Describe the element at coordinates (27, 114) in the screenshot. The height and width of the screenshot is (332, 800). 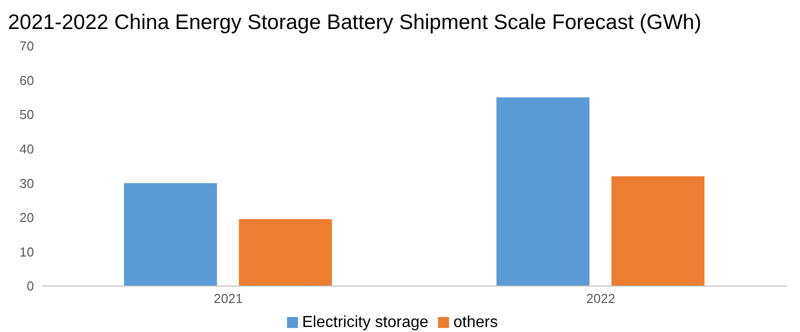
I see `y-tick-label: 50` at that location.